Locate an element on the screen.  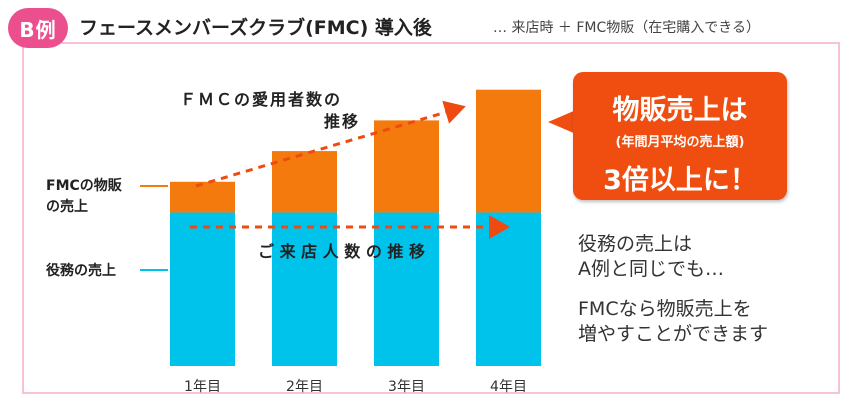
page-title: フェースメンバーズクラブ(FMC) 導入後 is located at coordinates (255, 28).